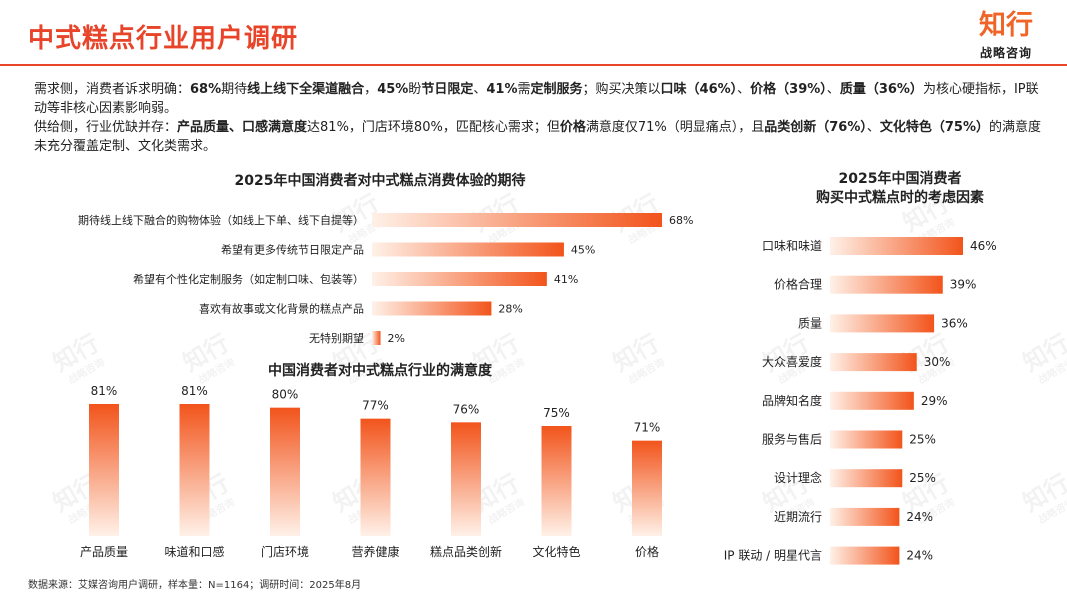 This screenshot has height=600, width=1067. Describe the element at coordinates (447, 89) in the screenshot. I see `summary-segment: 节日限定` at that location.